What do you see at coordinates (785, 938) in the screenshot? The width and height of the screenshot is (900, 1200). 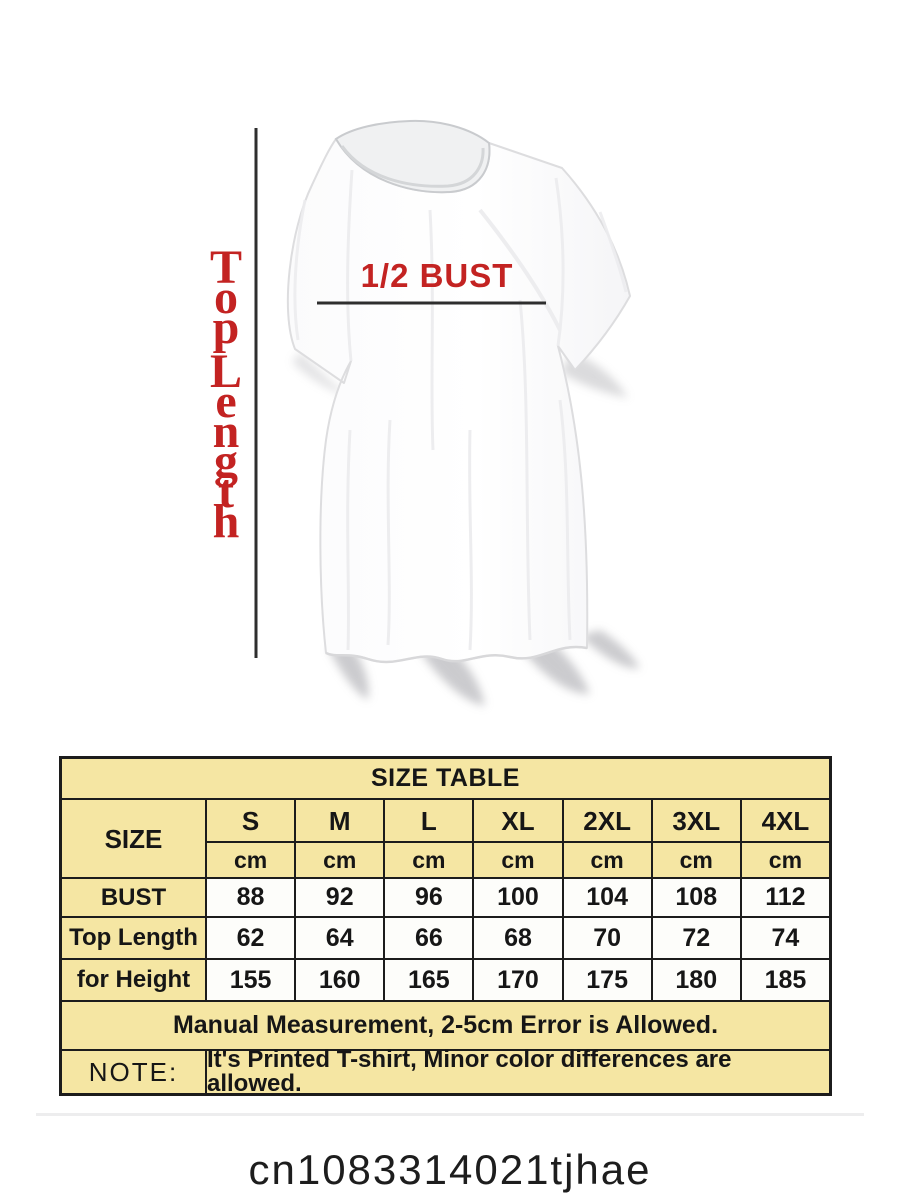 I see `top-length-value: 74` at bounding box center [785, 938].